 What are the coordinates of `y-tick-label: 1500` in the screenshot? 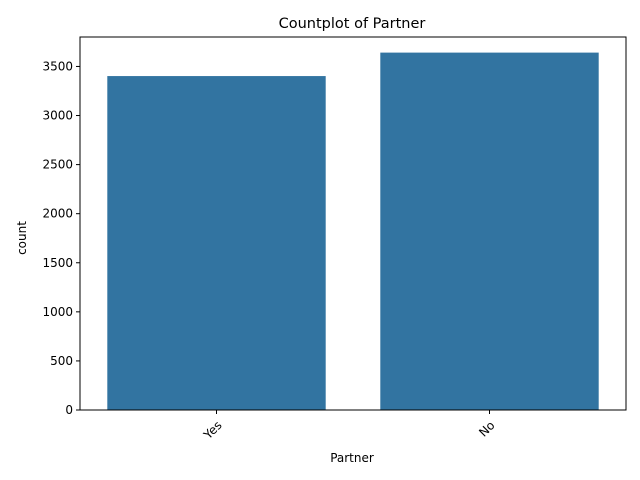 It's located at (57, 263).